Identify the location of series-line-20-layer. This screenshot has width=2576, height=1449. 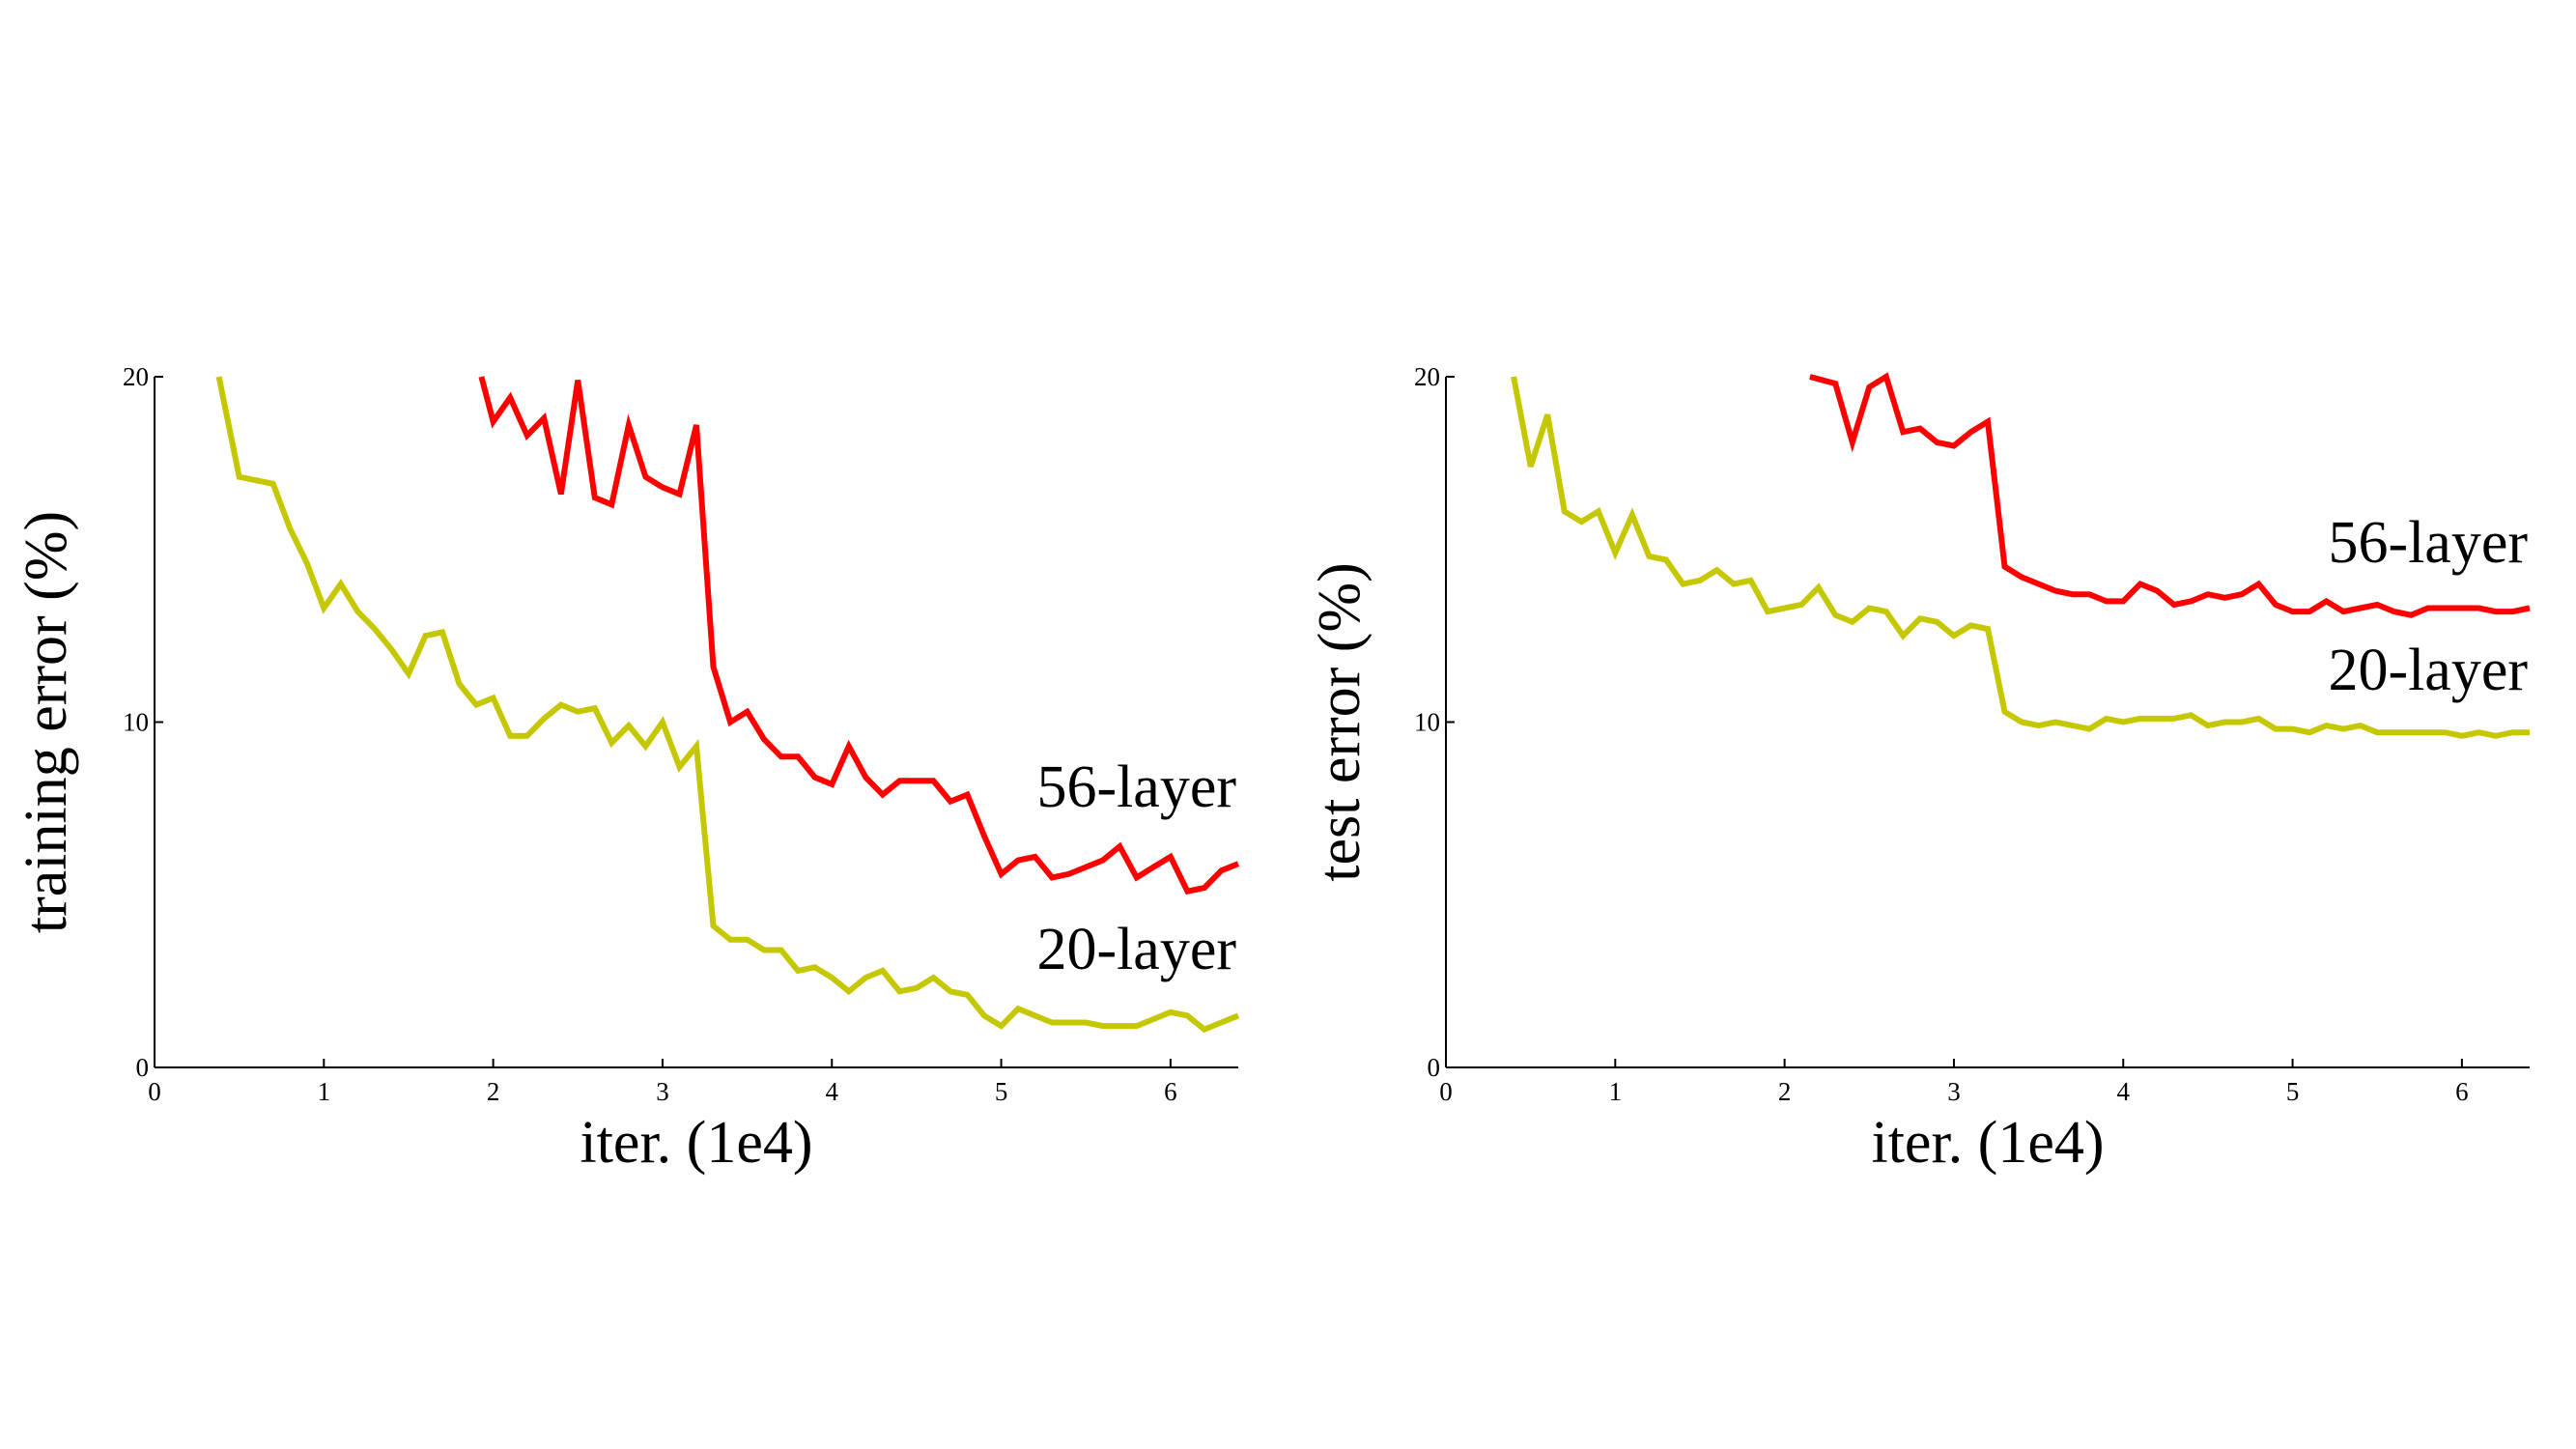
(2020, 557).